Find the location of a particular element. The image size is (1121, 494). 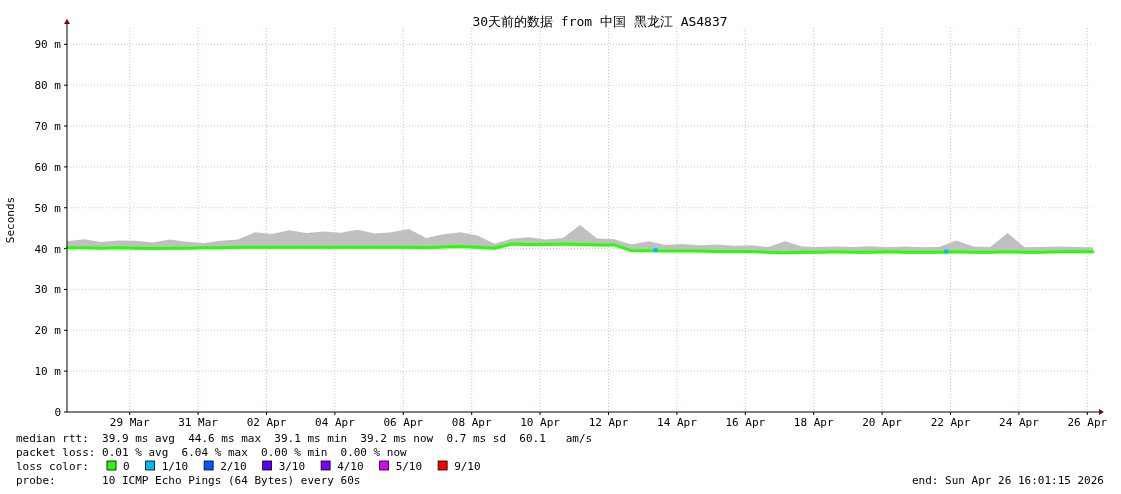

x-tick-label: 08 Apr is located at coordinates (471, 422).